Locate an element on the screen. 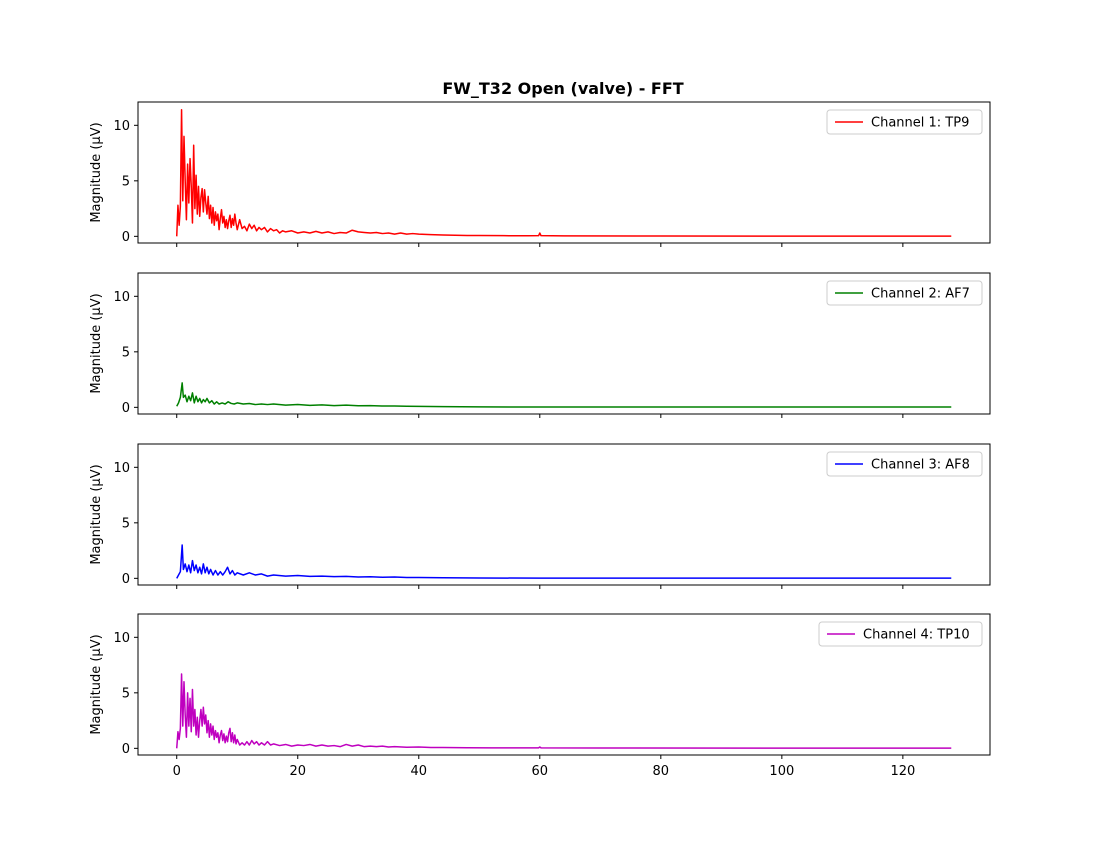 The width and height of the screenshot is (1100, 850). subplot-2: 0 5 10 Magnitude (μV) Channel 2: AF7 is located at coordinates (540, 345).